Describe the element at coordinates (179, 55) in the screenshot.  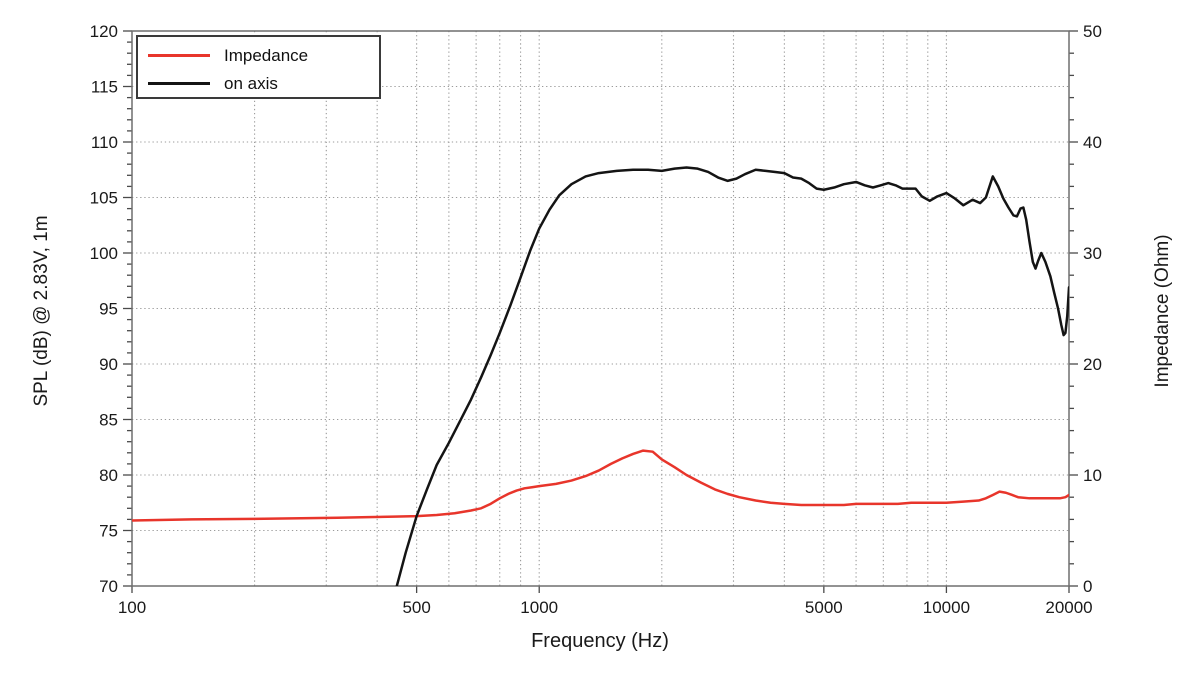
I see `impedance-line-swatch` at that location.